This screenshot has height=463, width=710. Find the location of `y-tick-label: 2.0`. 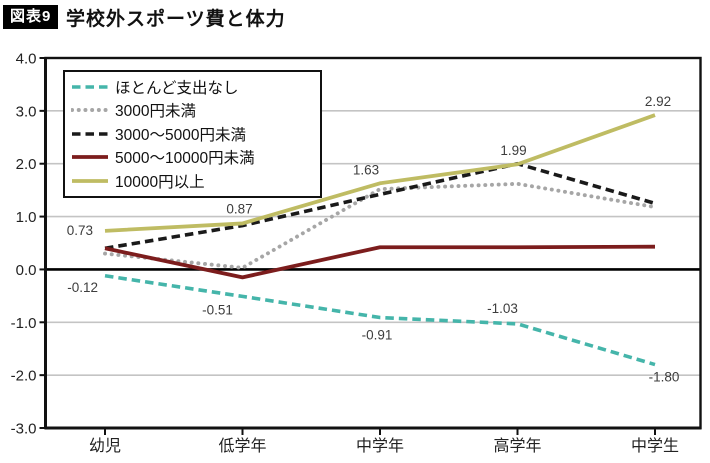

y-tick-label: 2.0 is located at coordinates (26, 164).